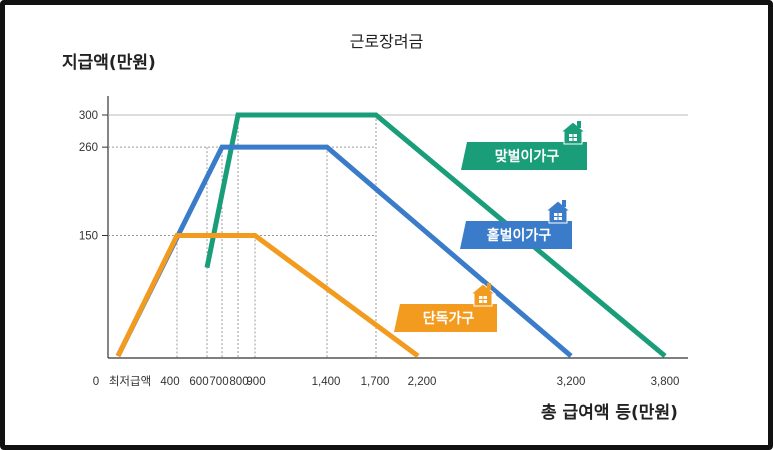  I want to click on x-tick-label: 3,800, so click(665, 382).